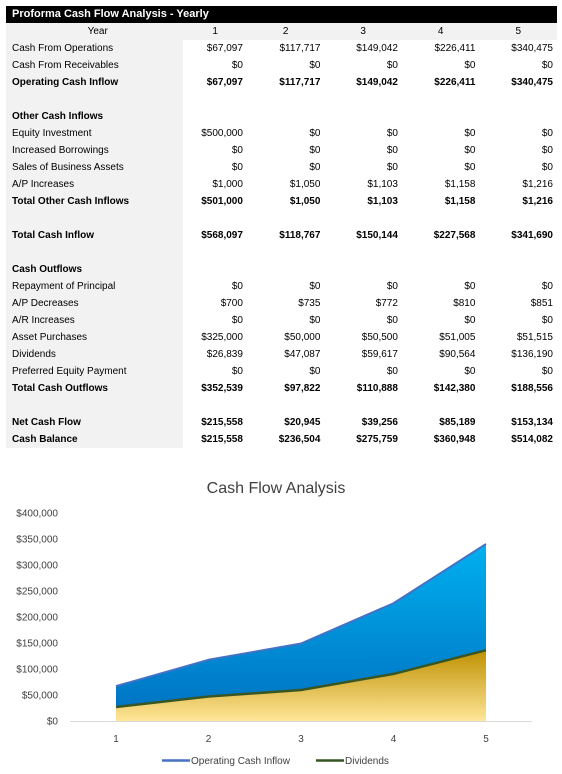 This screenshot has width=562, height=774. What do you see at coordinates (518, 31) in the screenshot?
I see `year-header-cell: 5` at bounding box center [518, 31].